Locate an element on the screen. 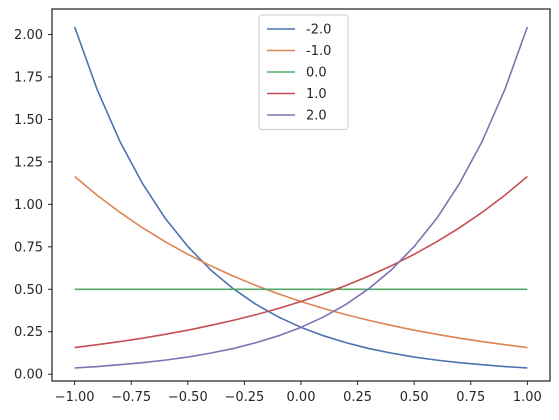  y-tick-label-0: 0.00 is located at coordinates (28, 375).